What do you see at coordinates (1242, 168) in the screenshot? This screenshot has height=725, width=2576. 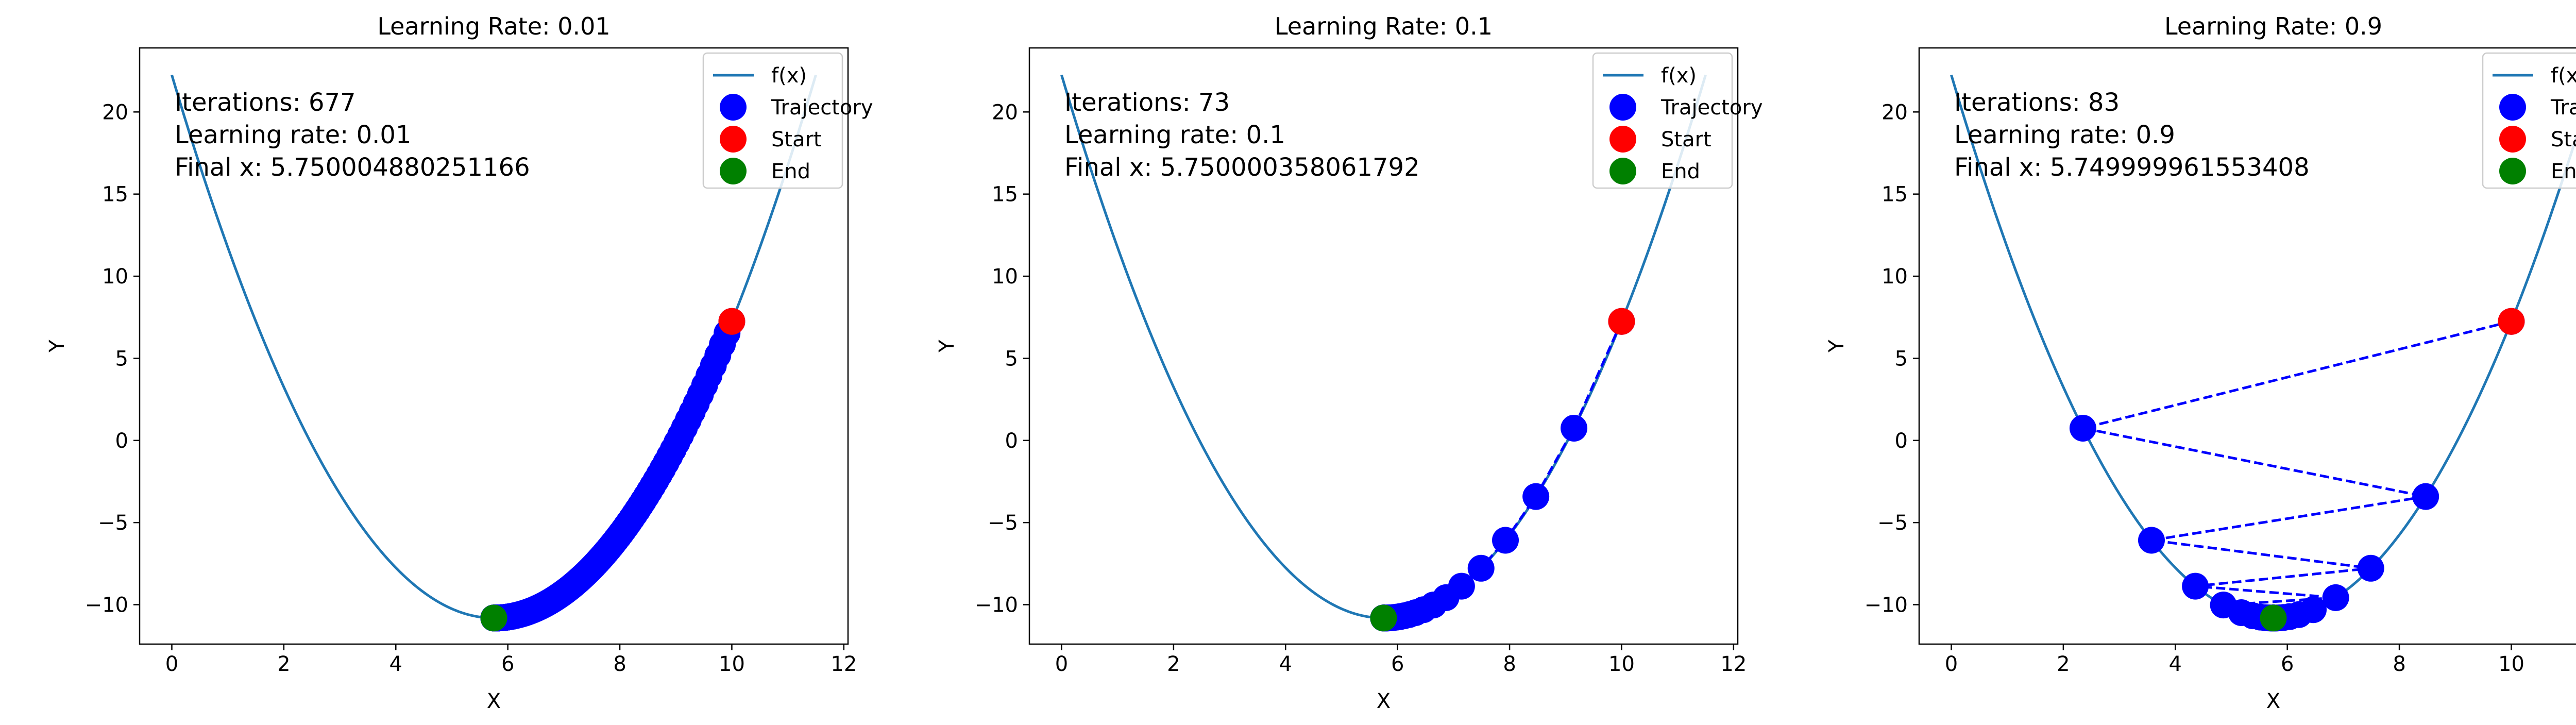 I see `annotation-line: Final x: 5.750000358061792` at bounding box center [1242, 168].